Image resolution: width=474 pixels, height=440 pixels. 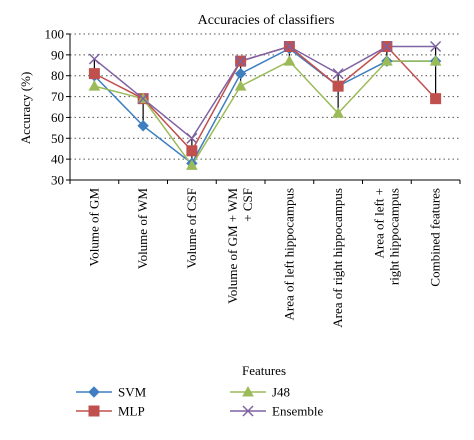 I want to click on y-tick-labels: 30 40 50 60 70 80 90 100, so click(x=55, y=107).